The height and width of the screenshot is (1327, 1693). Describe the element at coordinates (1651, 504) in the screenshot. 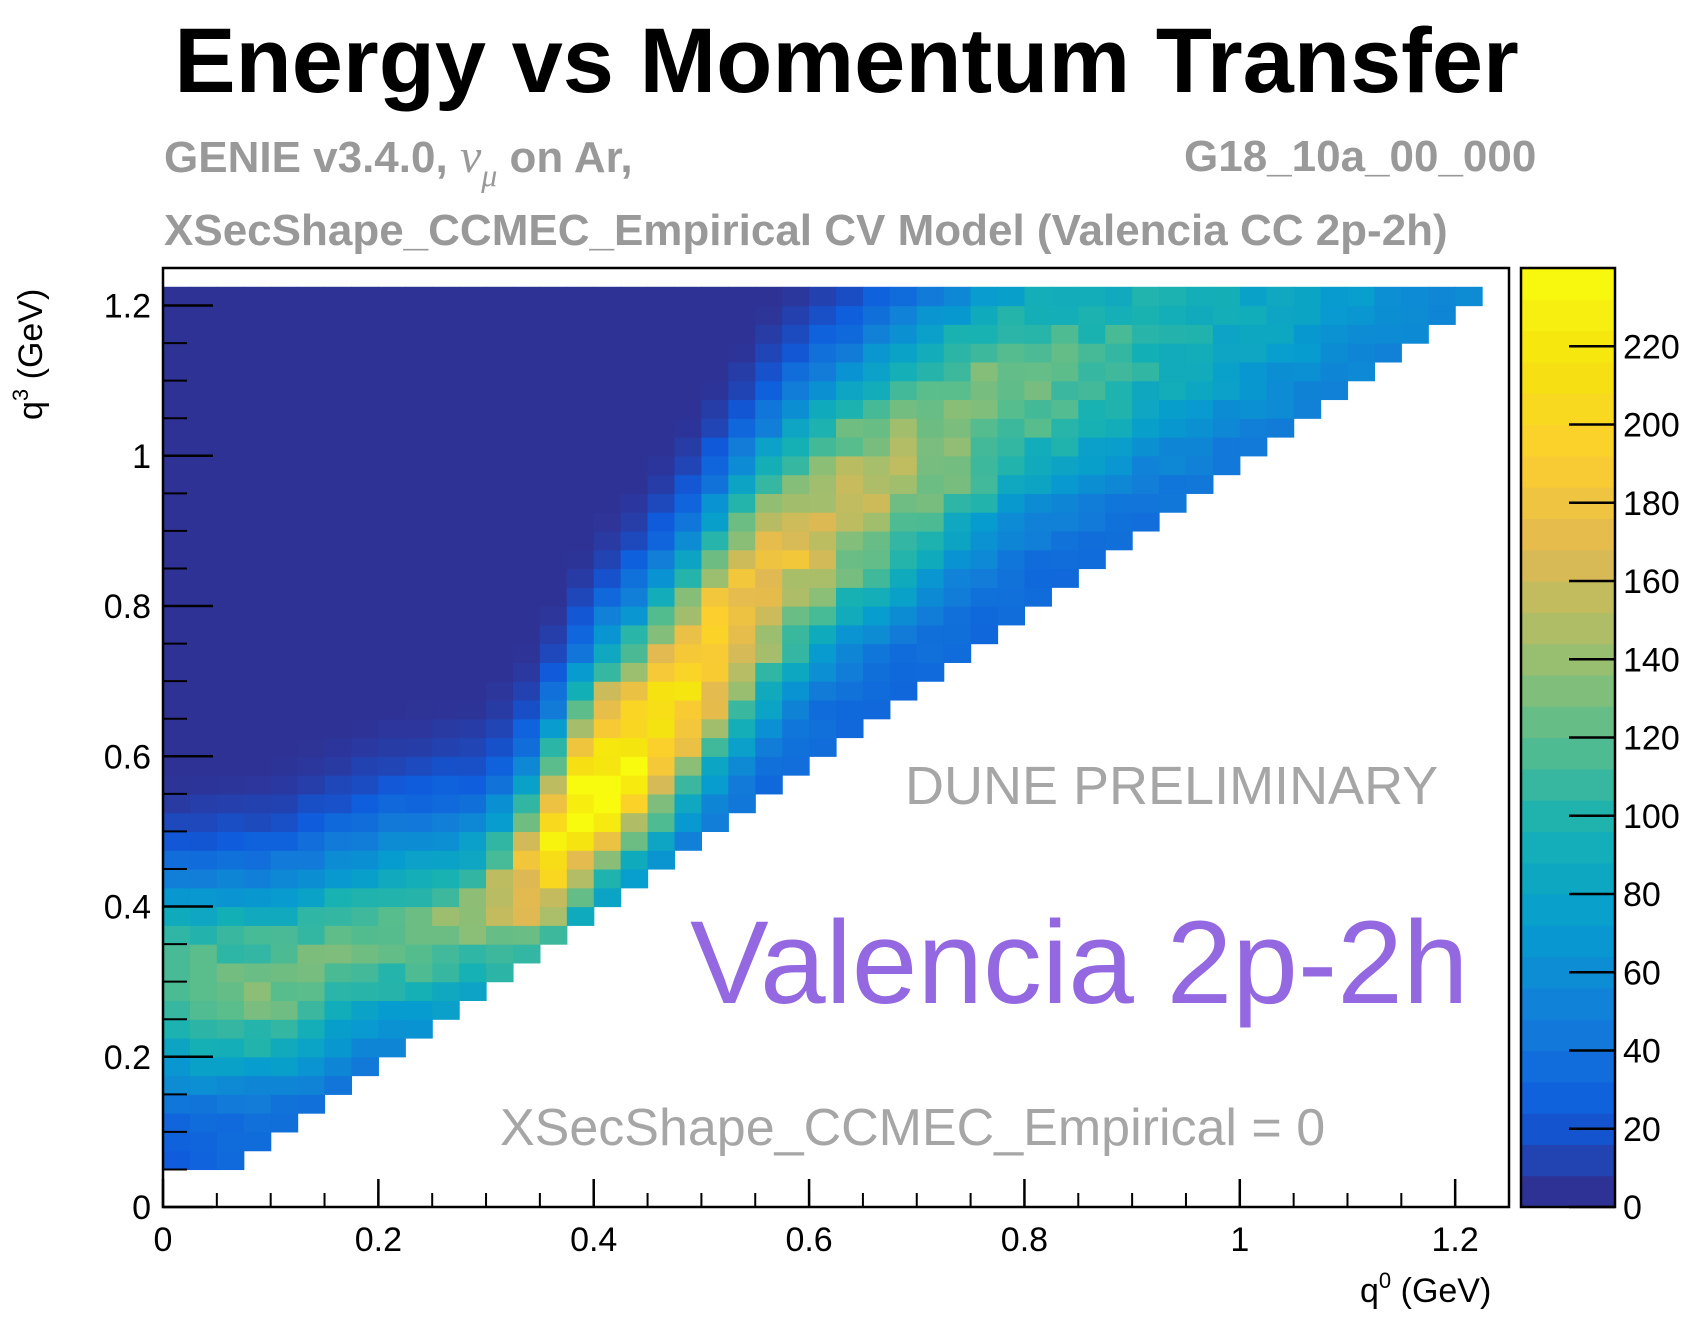

I see `colorbar-tick-label: 180` at that location.